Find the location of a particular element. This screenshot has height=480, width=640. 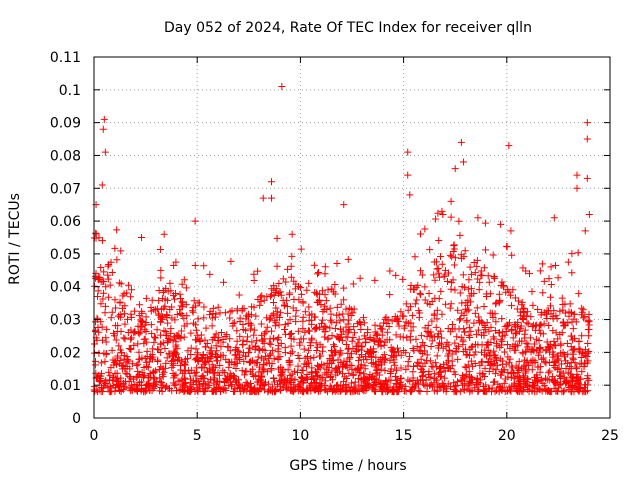

y-tick-label: 0.05 is located at coordinates (65, 255).